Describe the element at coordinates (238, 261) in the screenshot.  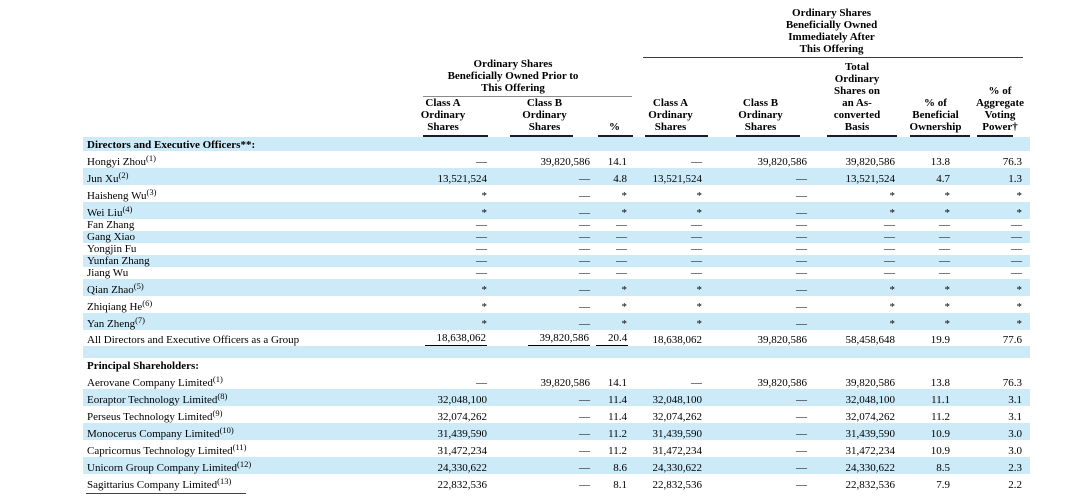
I see `row-label: Yunfan Zhang` at that location.